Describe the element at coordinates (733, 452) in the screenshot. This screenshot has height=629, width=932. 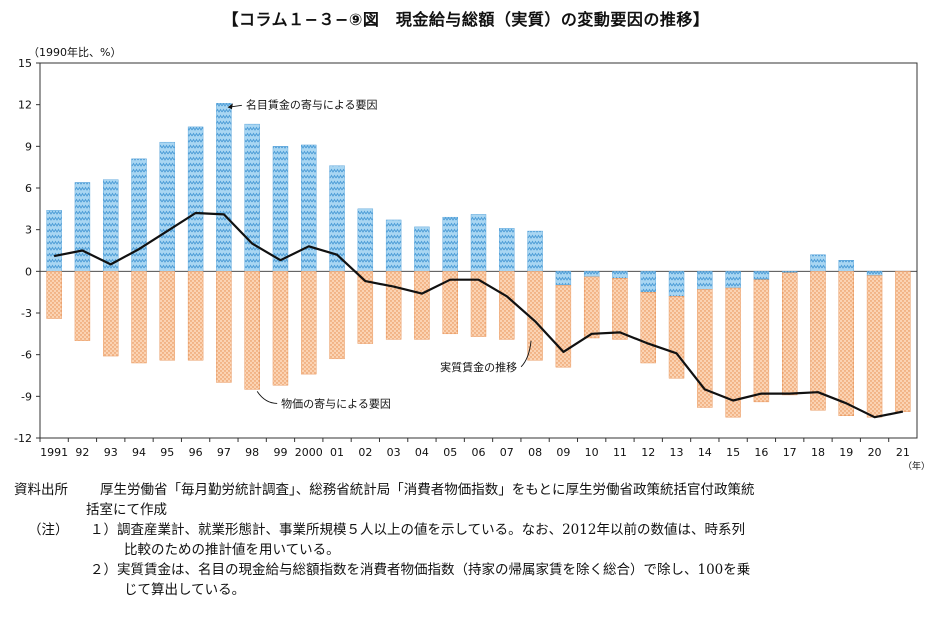
I see `x-tick-label: 15` at that location.